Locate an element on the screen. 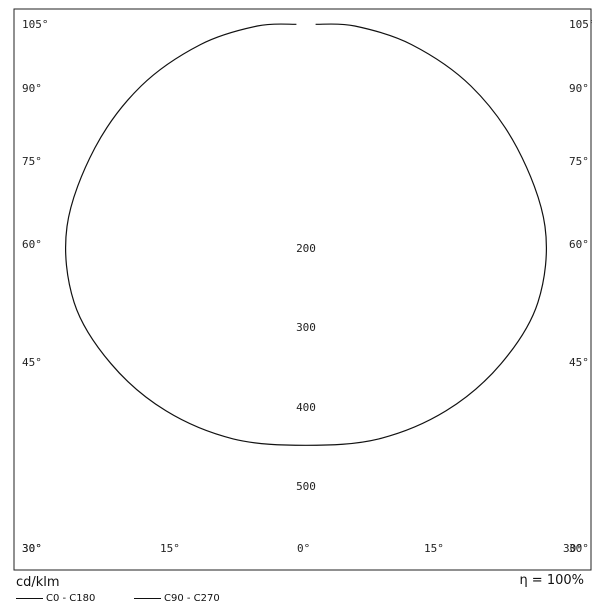 The width and height of the screenshot is (592, 610). angle-tick-right: 45° is located at coordinates (579, 362).